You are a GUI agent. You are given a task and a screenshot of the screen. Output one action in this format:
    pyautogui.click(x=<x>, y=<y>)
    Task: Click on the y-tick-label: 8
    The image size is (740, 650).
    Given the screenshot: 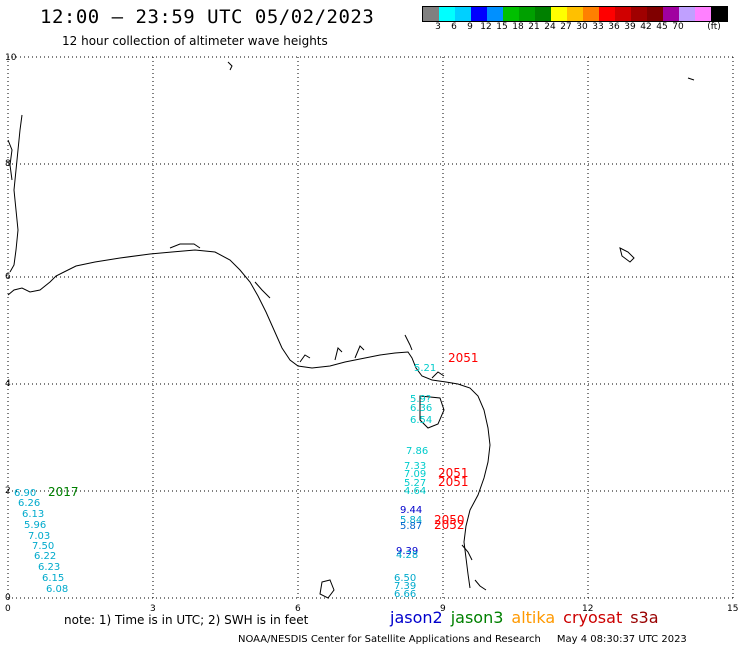 What is the action you would take?
    pyautogui.click(x=8, y=164)
    